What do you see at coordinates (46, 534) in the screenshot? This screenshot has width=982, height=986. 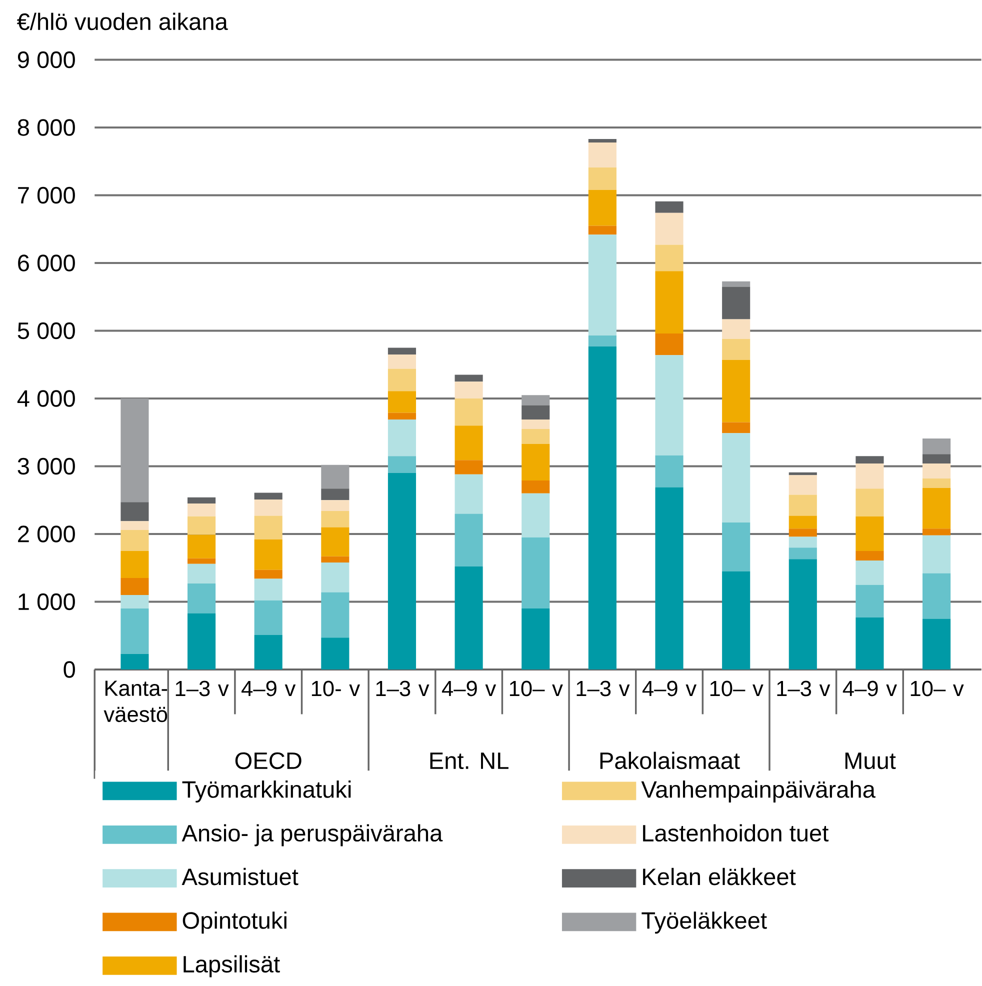 I see `y-tick-label: 2 000` at bounding box center [46, 534].